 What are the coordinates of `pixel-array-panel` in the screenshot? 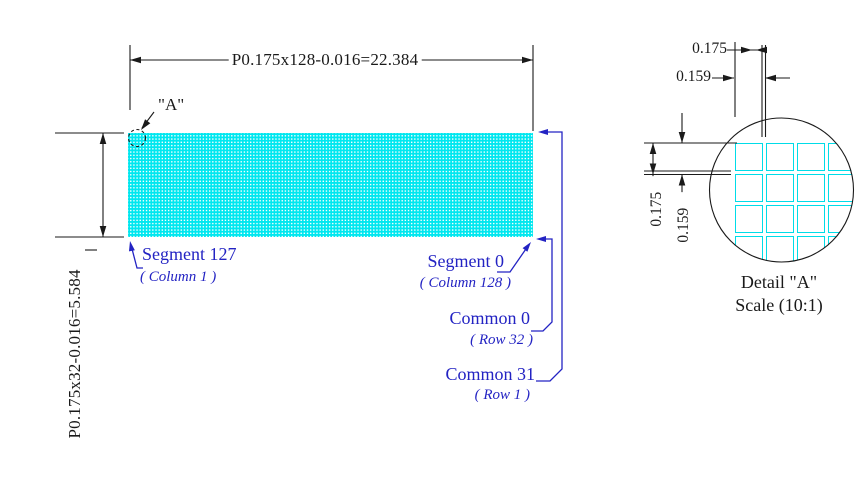 It's located at (330, 185).